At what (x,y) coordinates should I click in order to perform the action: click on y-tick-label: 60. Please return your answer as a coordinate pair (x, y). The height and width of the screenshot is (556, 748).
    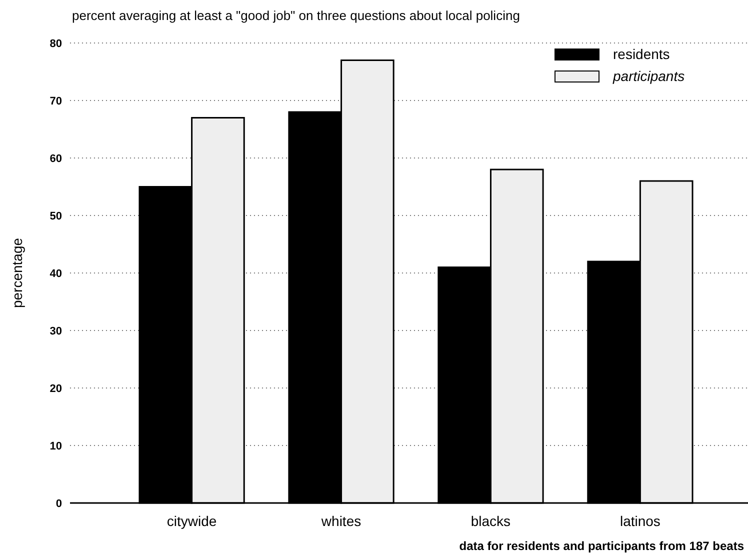
    Looking at the image, I should click on (56, 158).